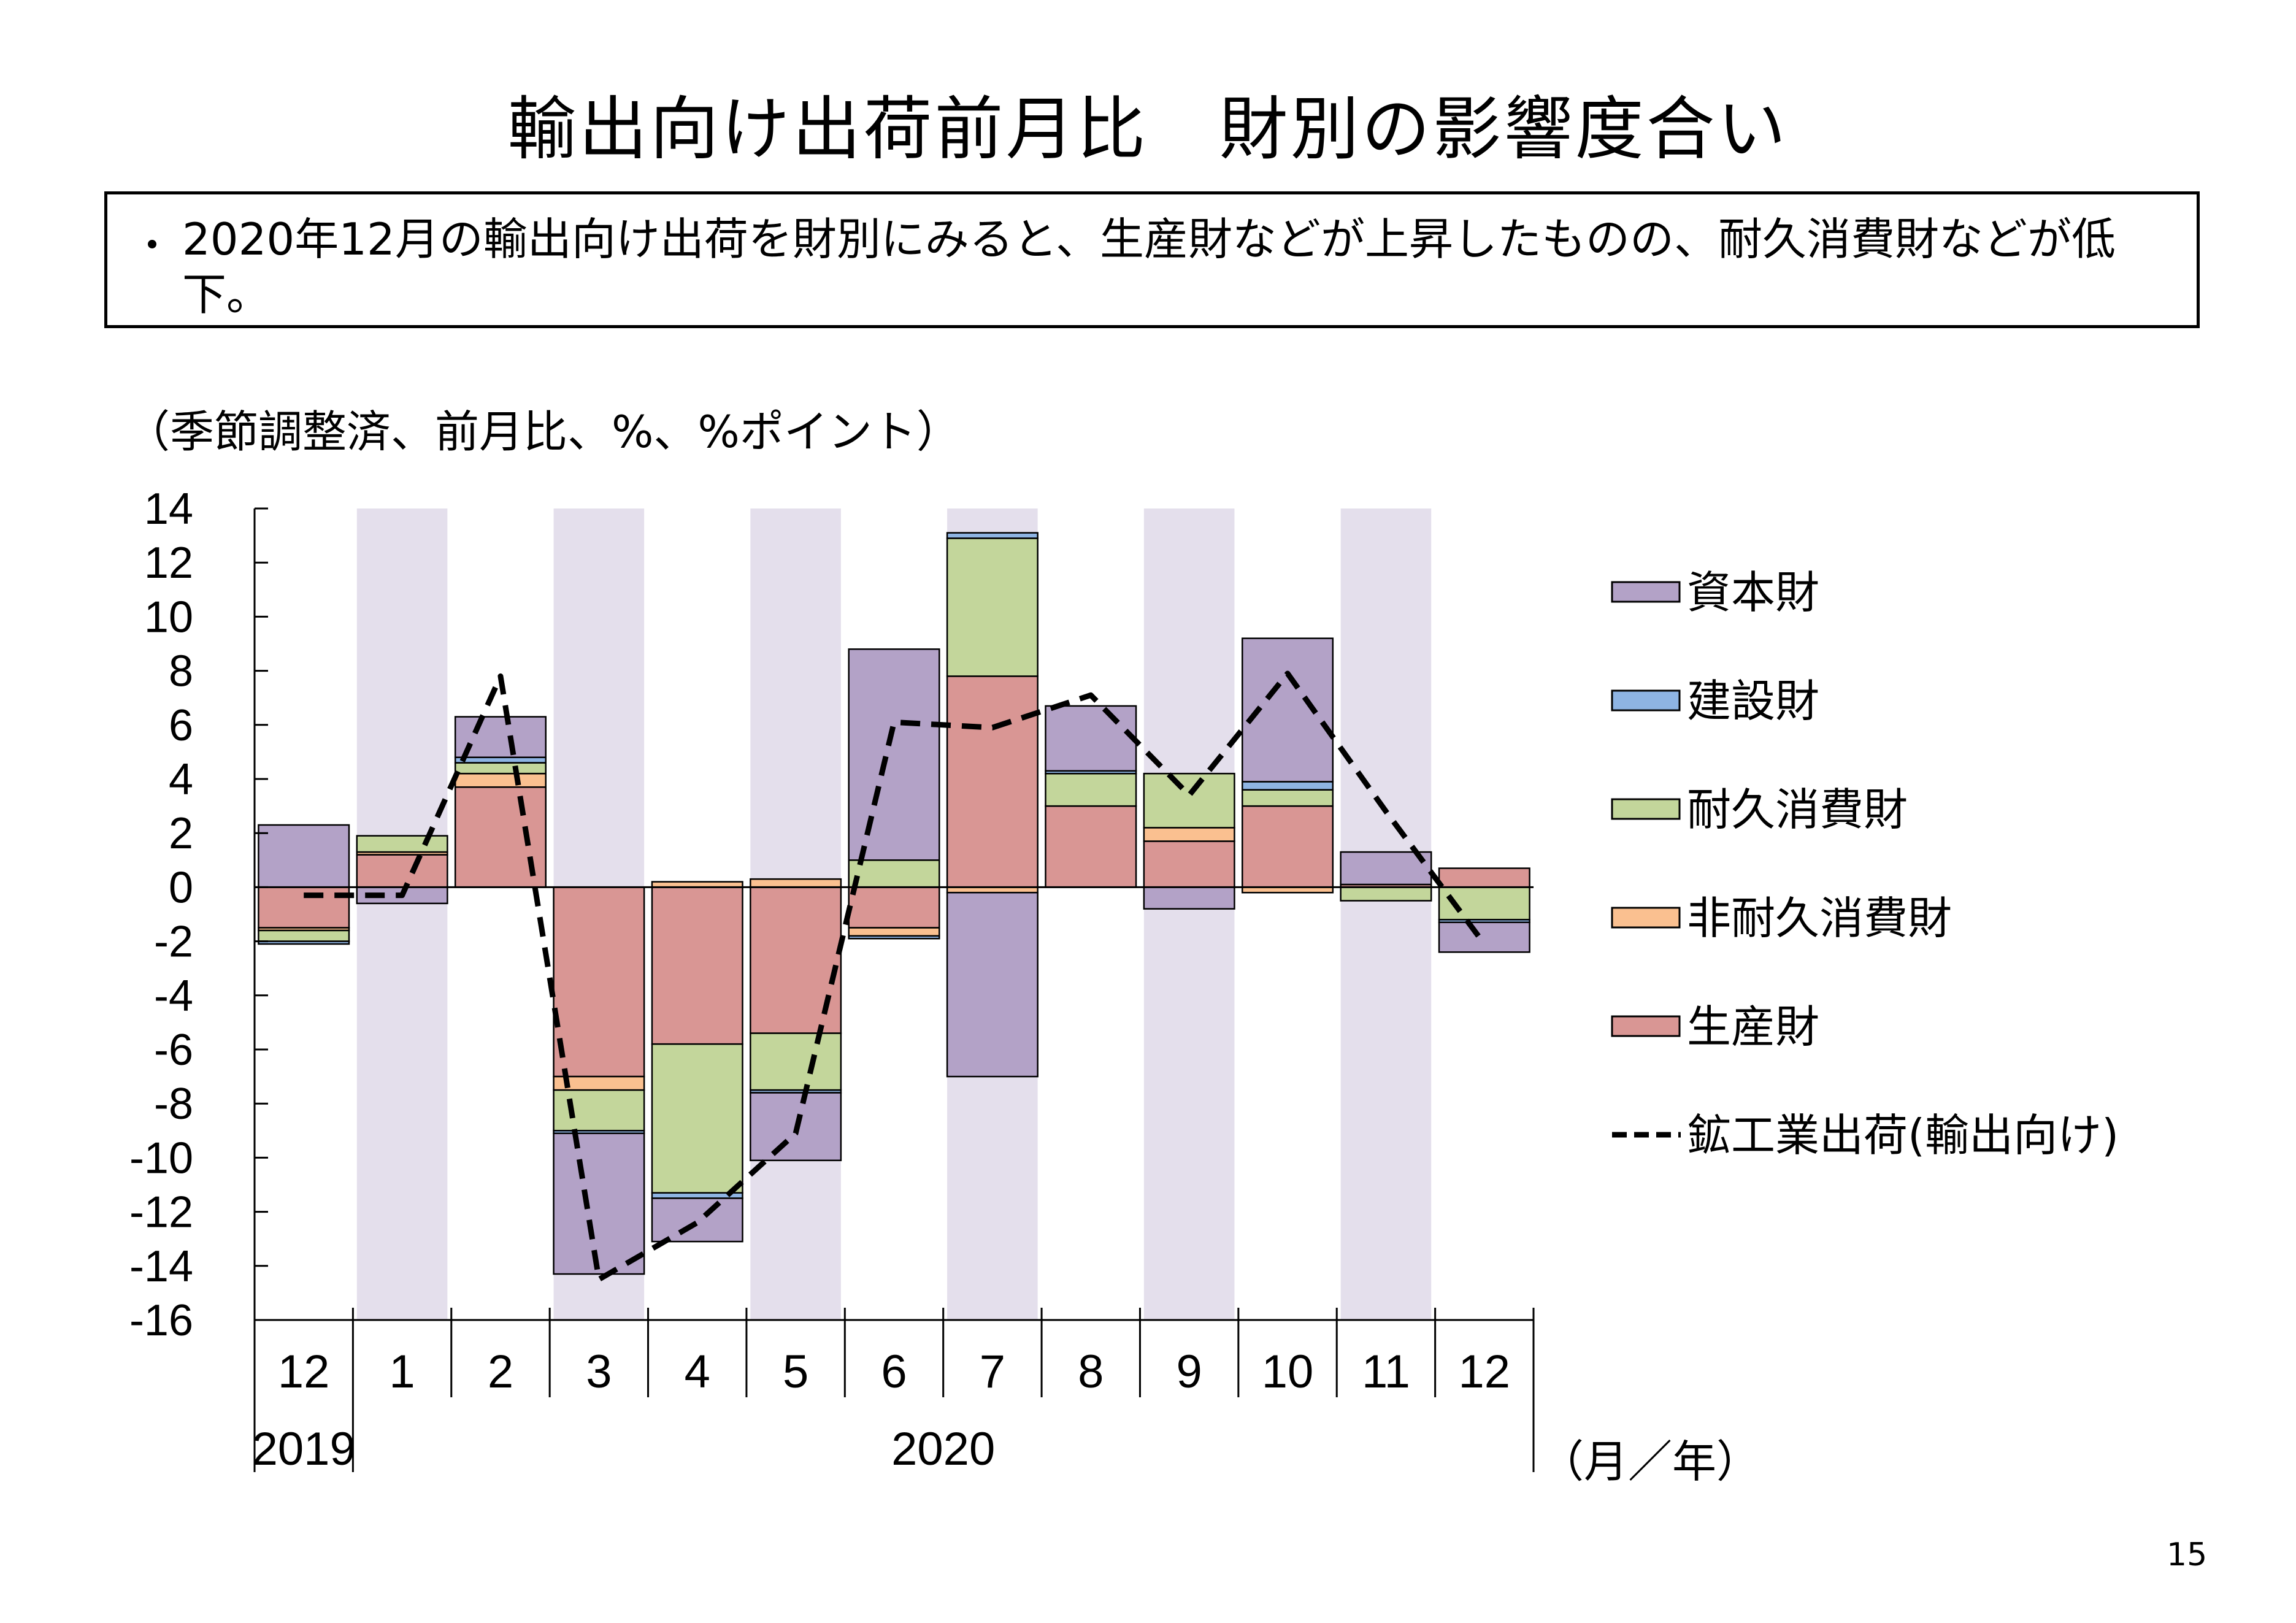 The image size is (2296, 1623). Describe the element at coordinates (795, 1372) in the screenshot. I see `x-tick-label: 5` at that location.